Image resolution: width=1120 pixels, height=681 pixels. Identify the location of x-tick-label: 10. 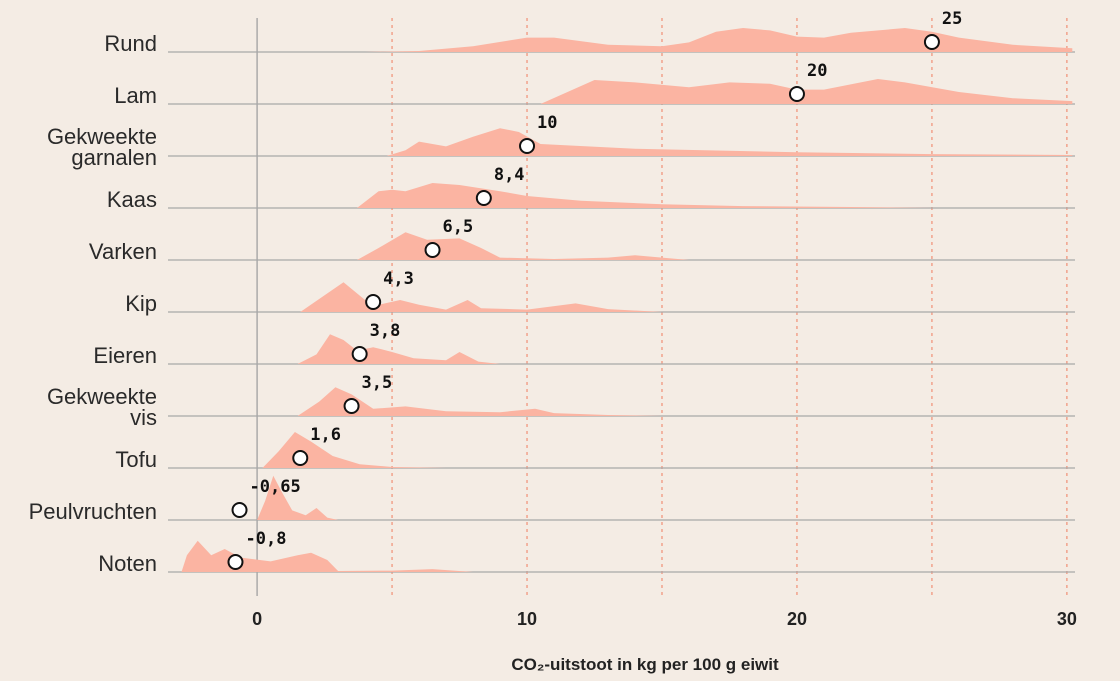
(527, 619).